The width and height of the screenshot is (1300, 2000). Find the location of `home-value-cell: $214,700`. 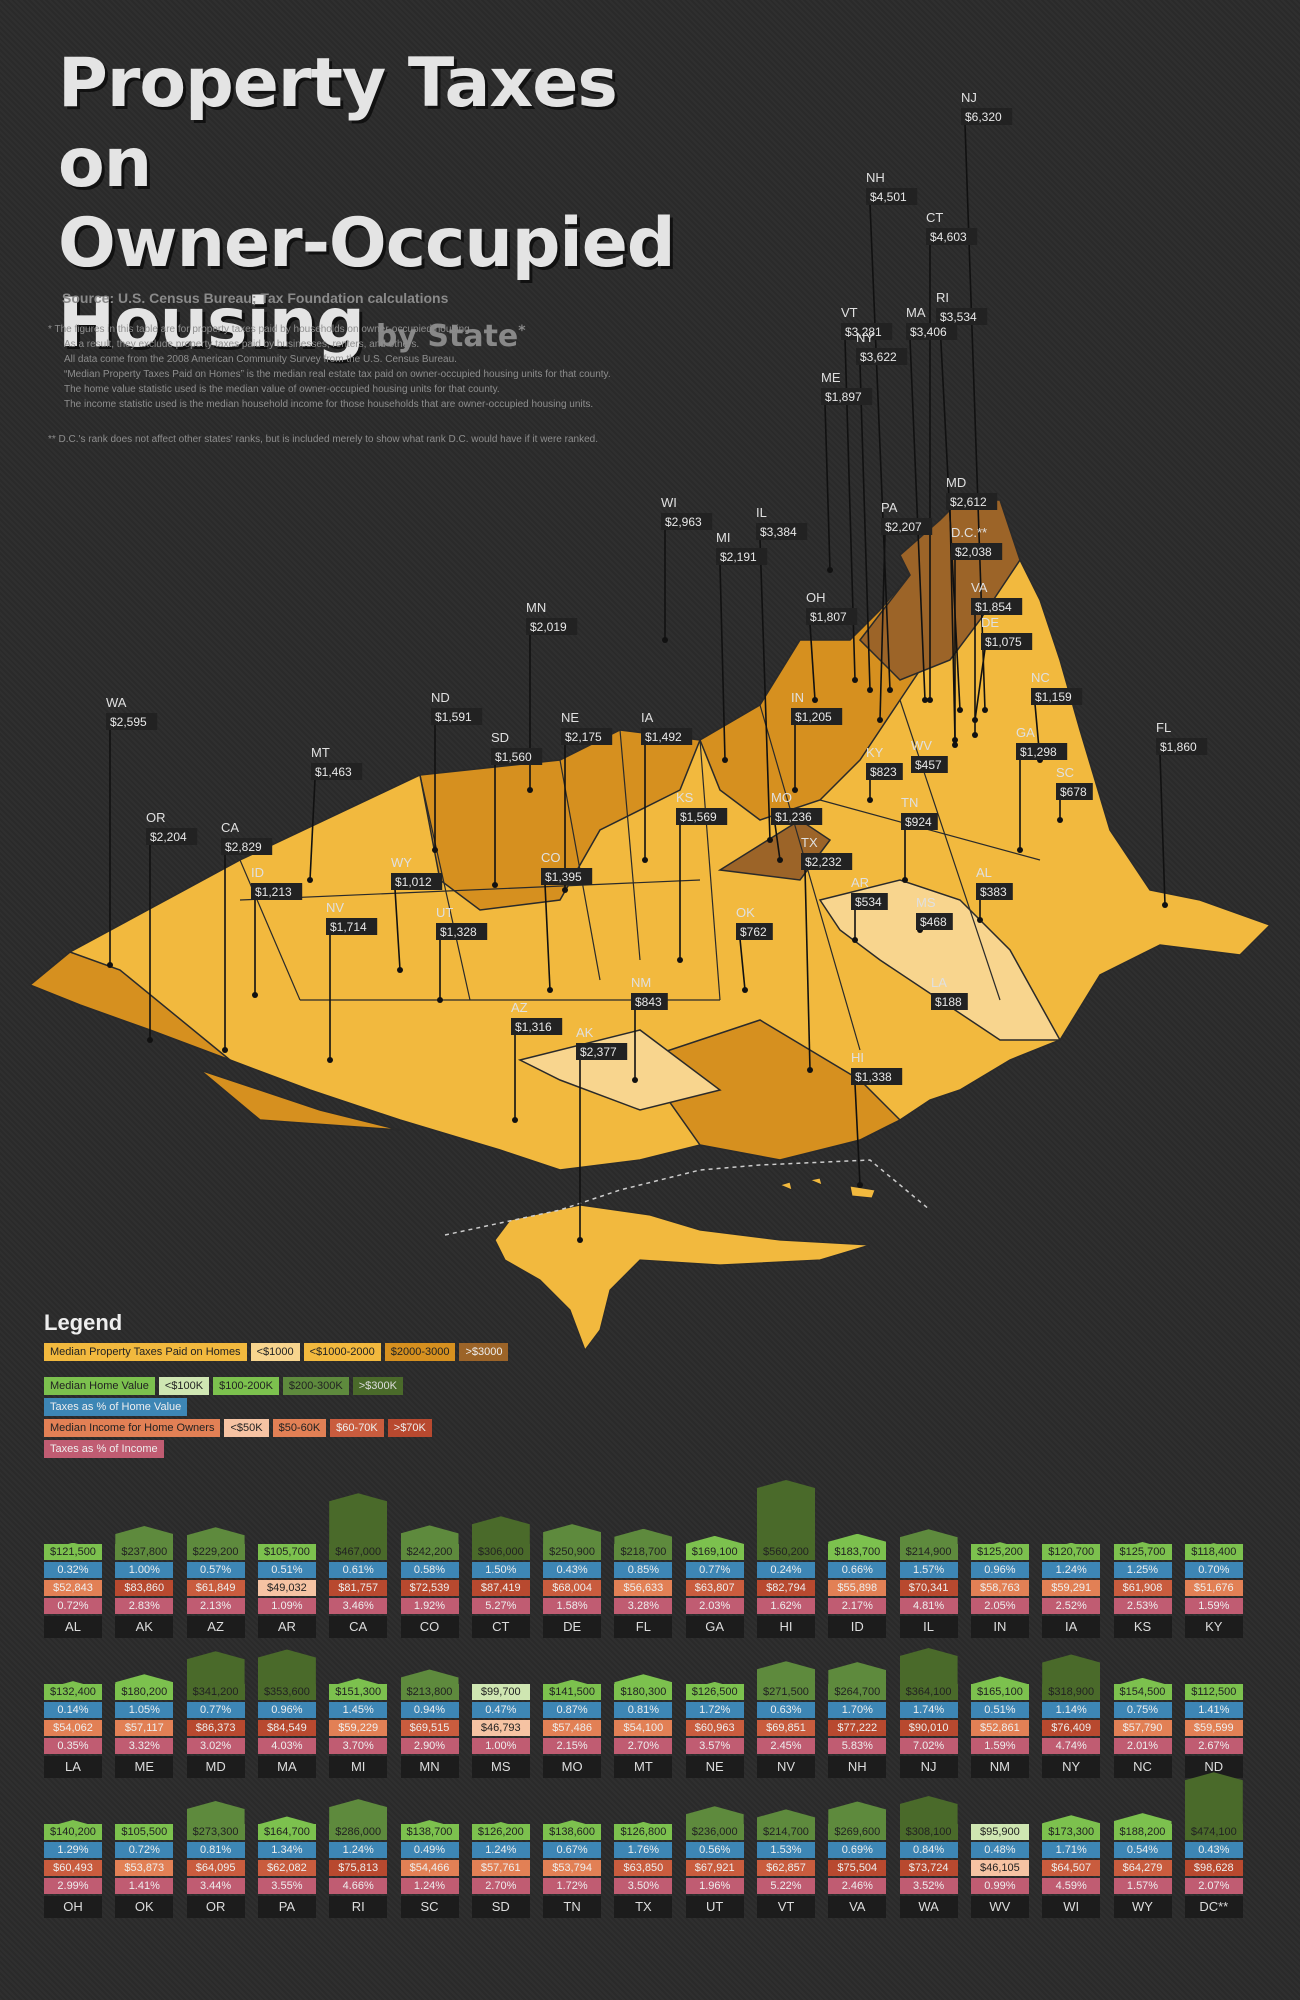

home-value-cell: $214,700 is located at coordinates (786, 1832).